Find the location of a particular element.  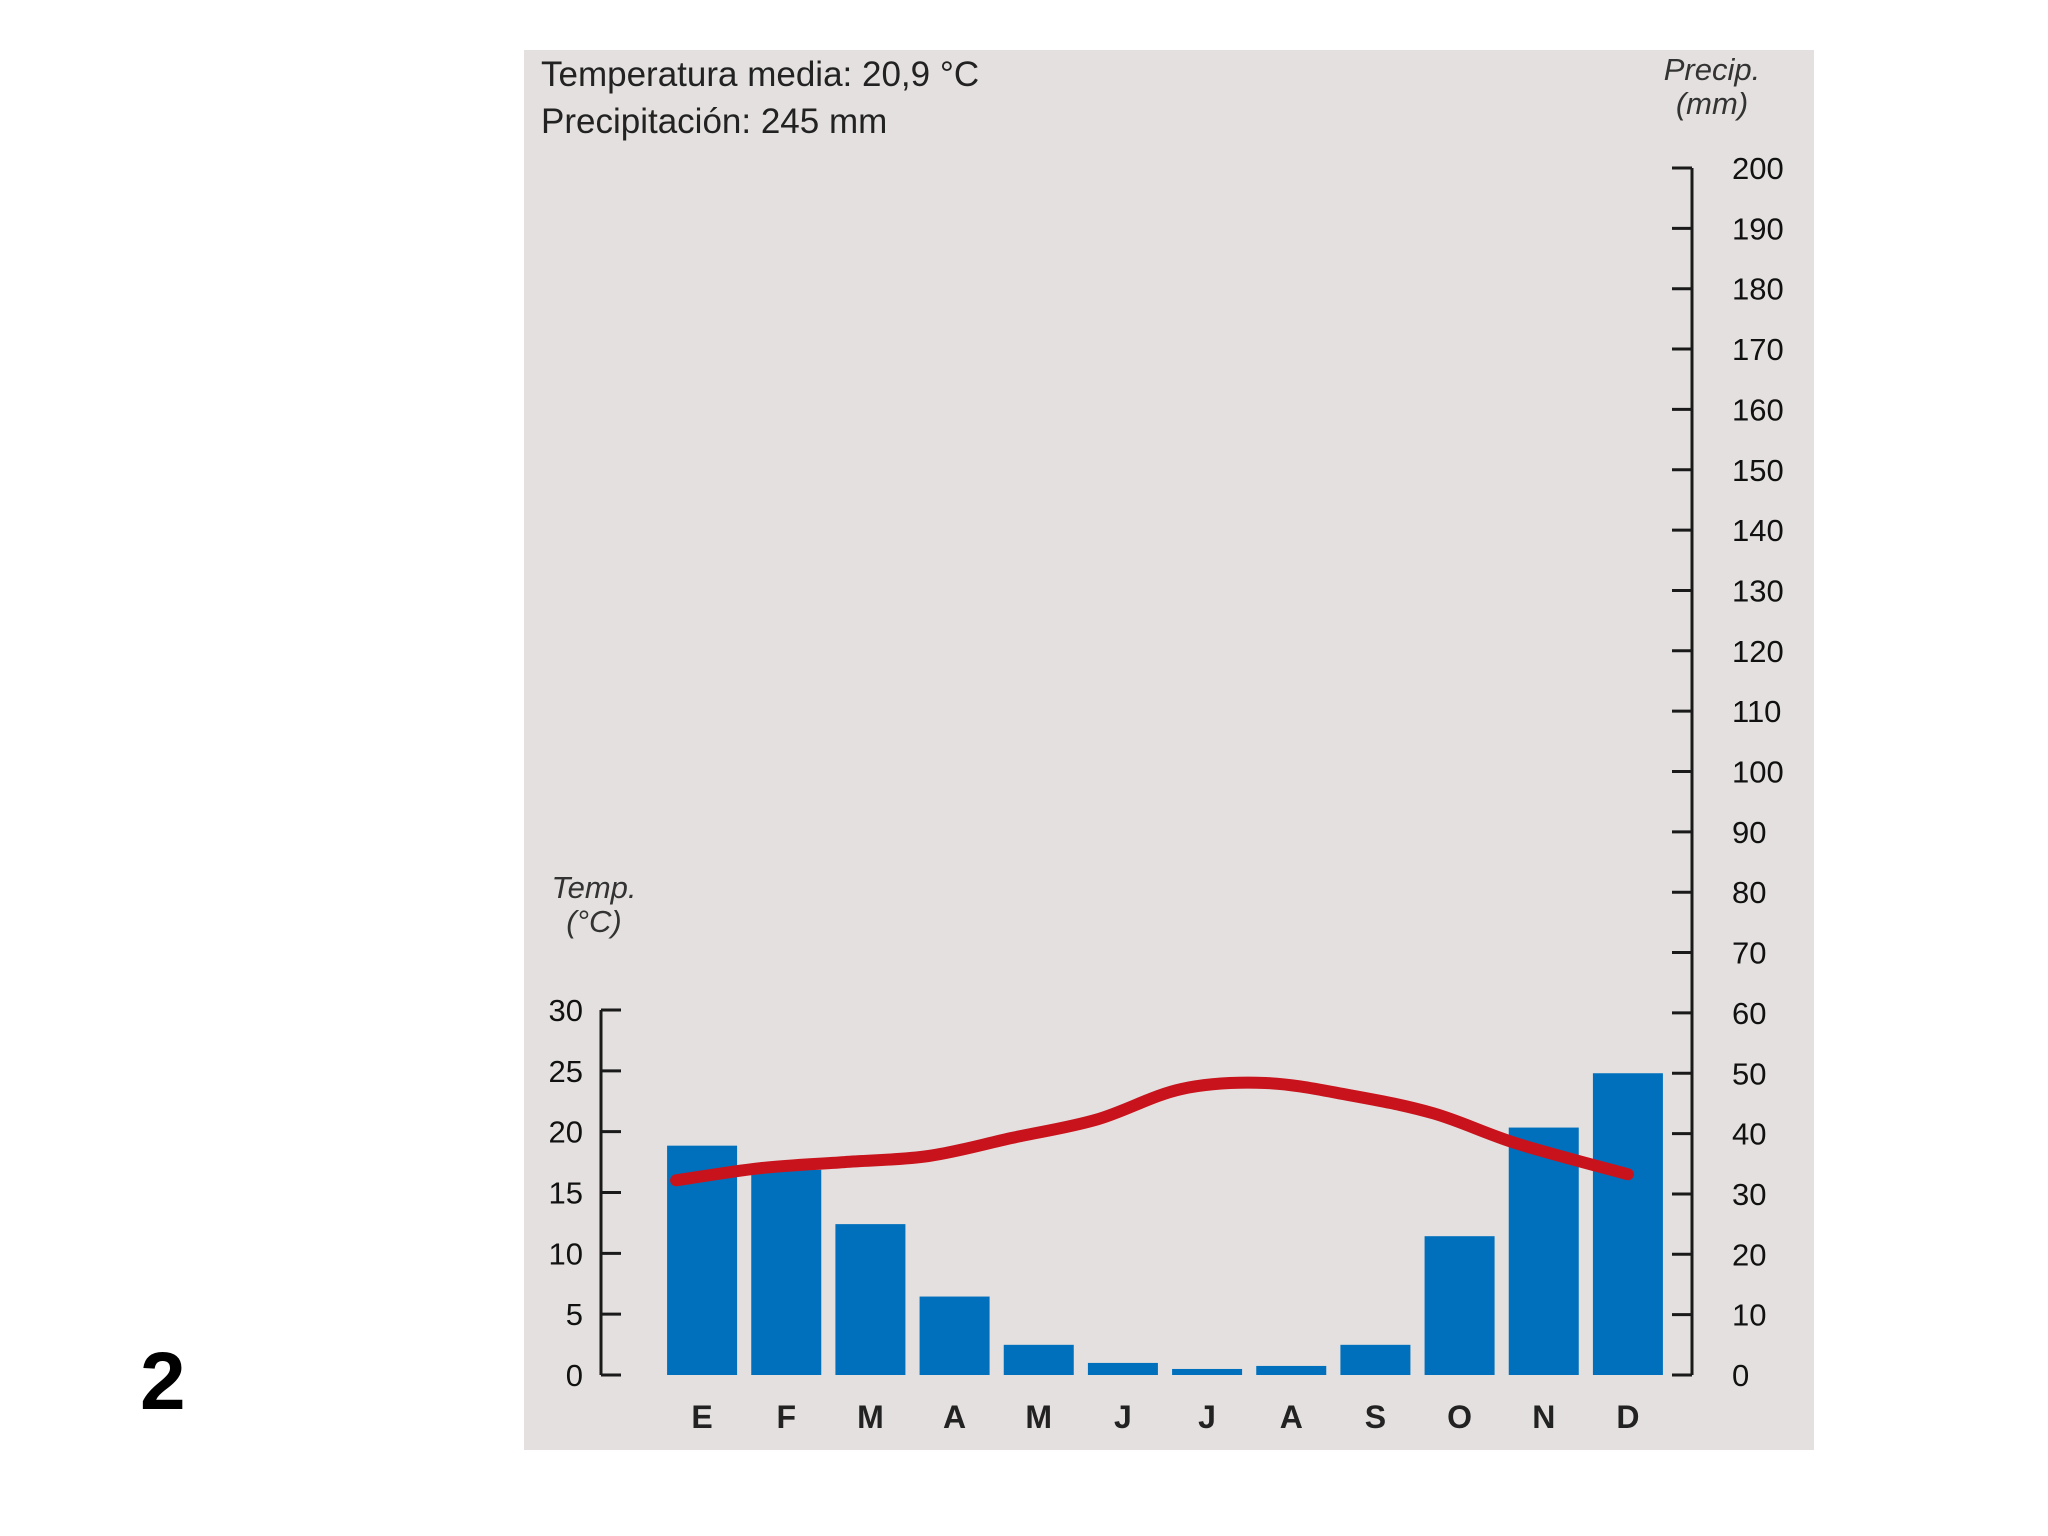

right-axis-tick-label: 120 is located at coordinates (1758, 651).